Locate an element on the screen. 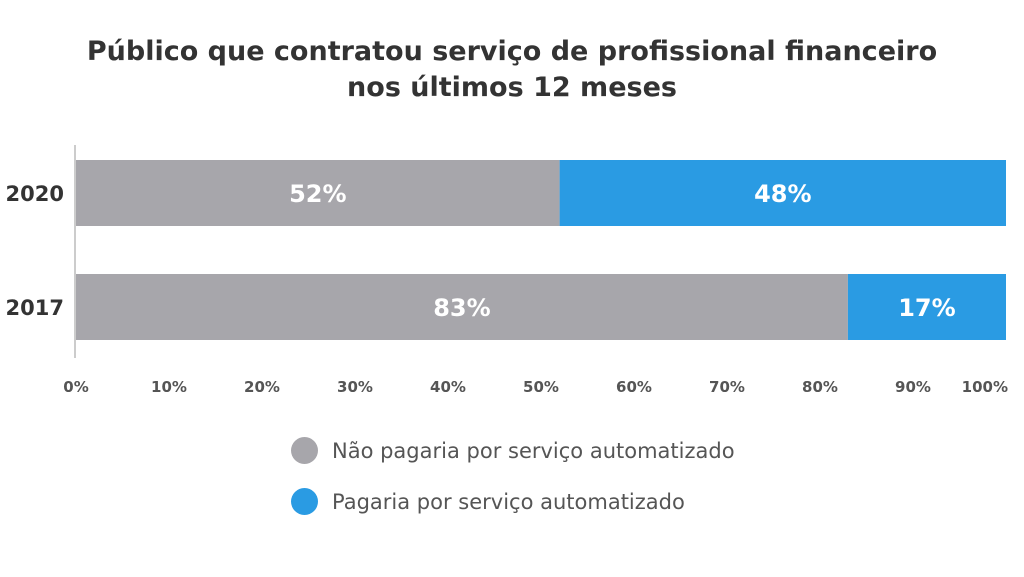 This screenshot has width=1024, height=577. data-label-2017-series-1: 17% is located at coordinates (926, 308).